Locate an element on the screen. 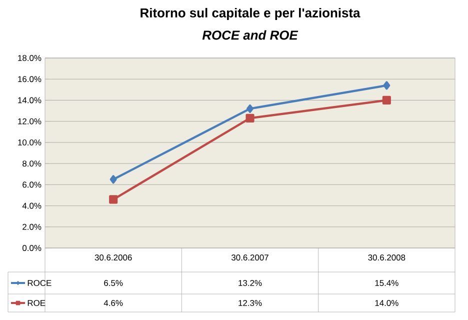 Image resolution: width=468 pixels, height=320 pixels. data-label: 13.2% is located at coordinates (250, 283).